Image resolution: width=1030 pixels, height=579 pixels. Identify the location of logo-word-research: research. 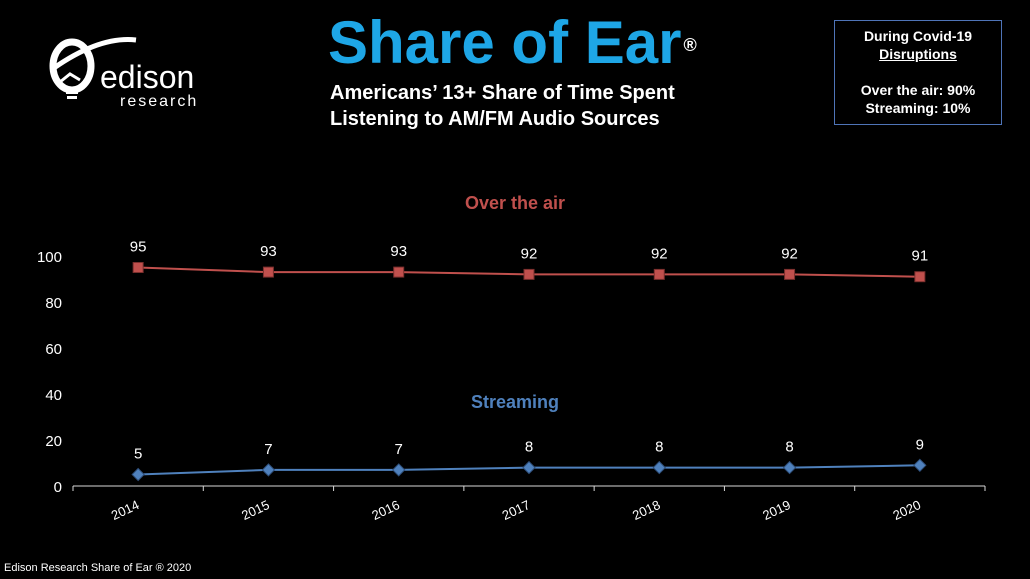
(159, 101).